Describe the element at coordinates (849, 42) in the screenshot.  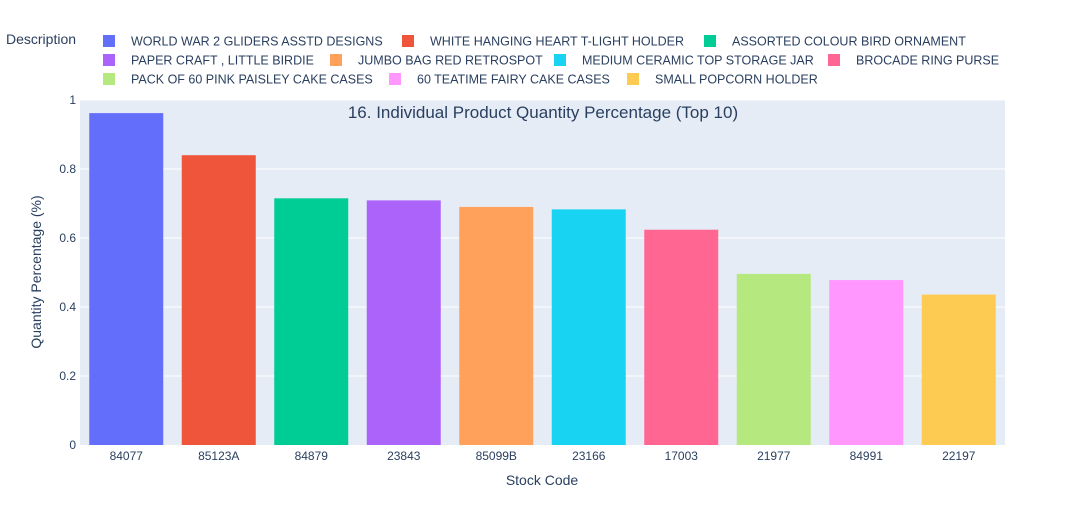
I see `legend-label: ASSORTED COLOUR BIRD ORNAMENT` at that location.